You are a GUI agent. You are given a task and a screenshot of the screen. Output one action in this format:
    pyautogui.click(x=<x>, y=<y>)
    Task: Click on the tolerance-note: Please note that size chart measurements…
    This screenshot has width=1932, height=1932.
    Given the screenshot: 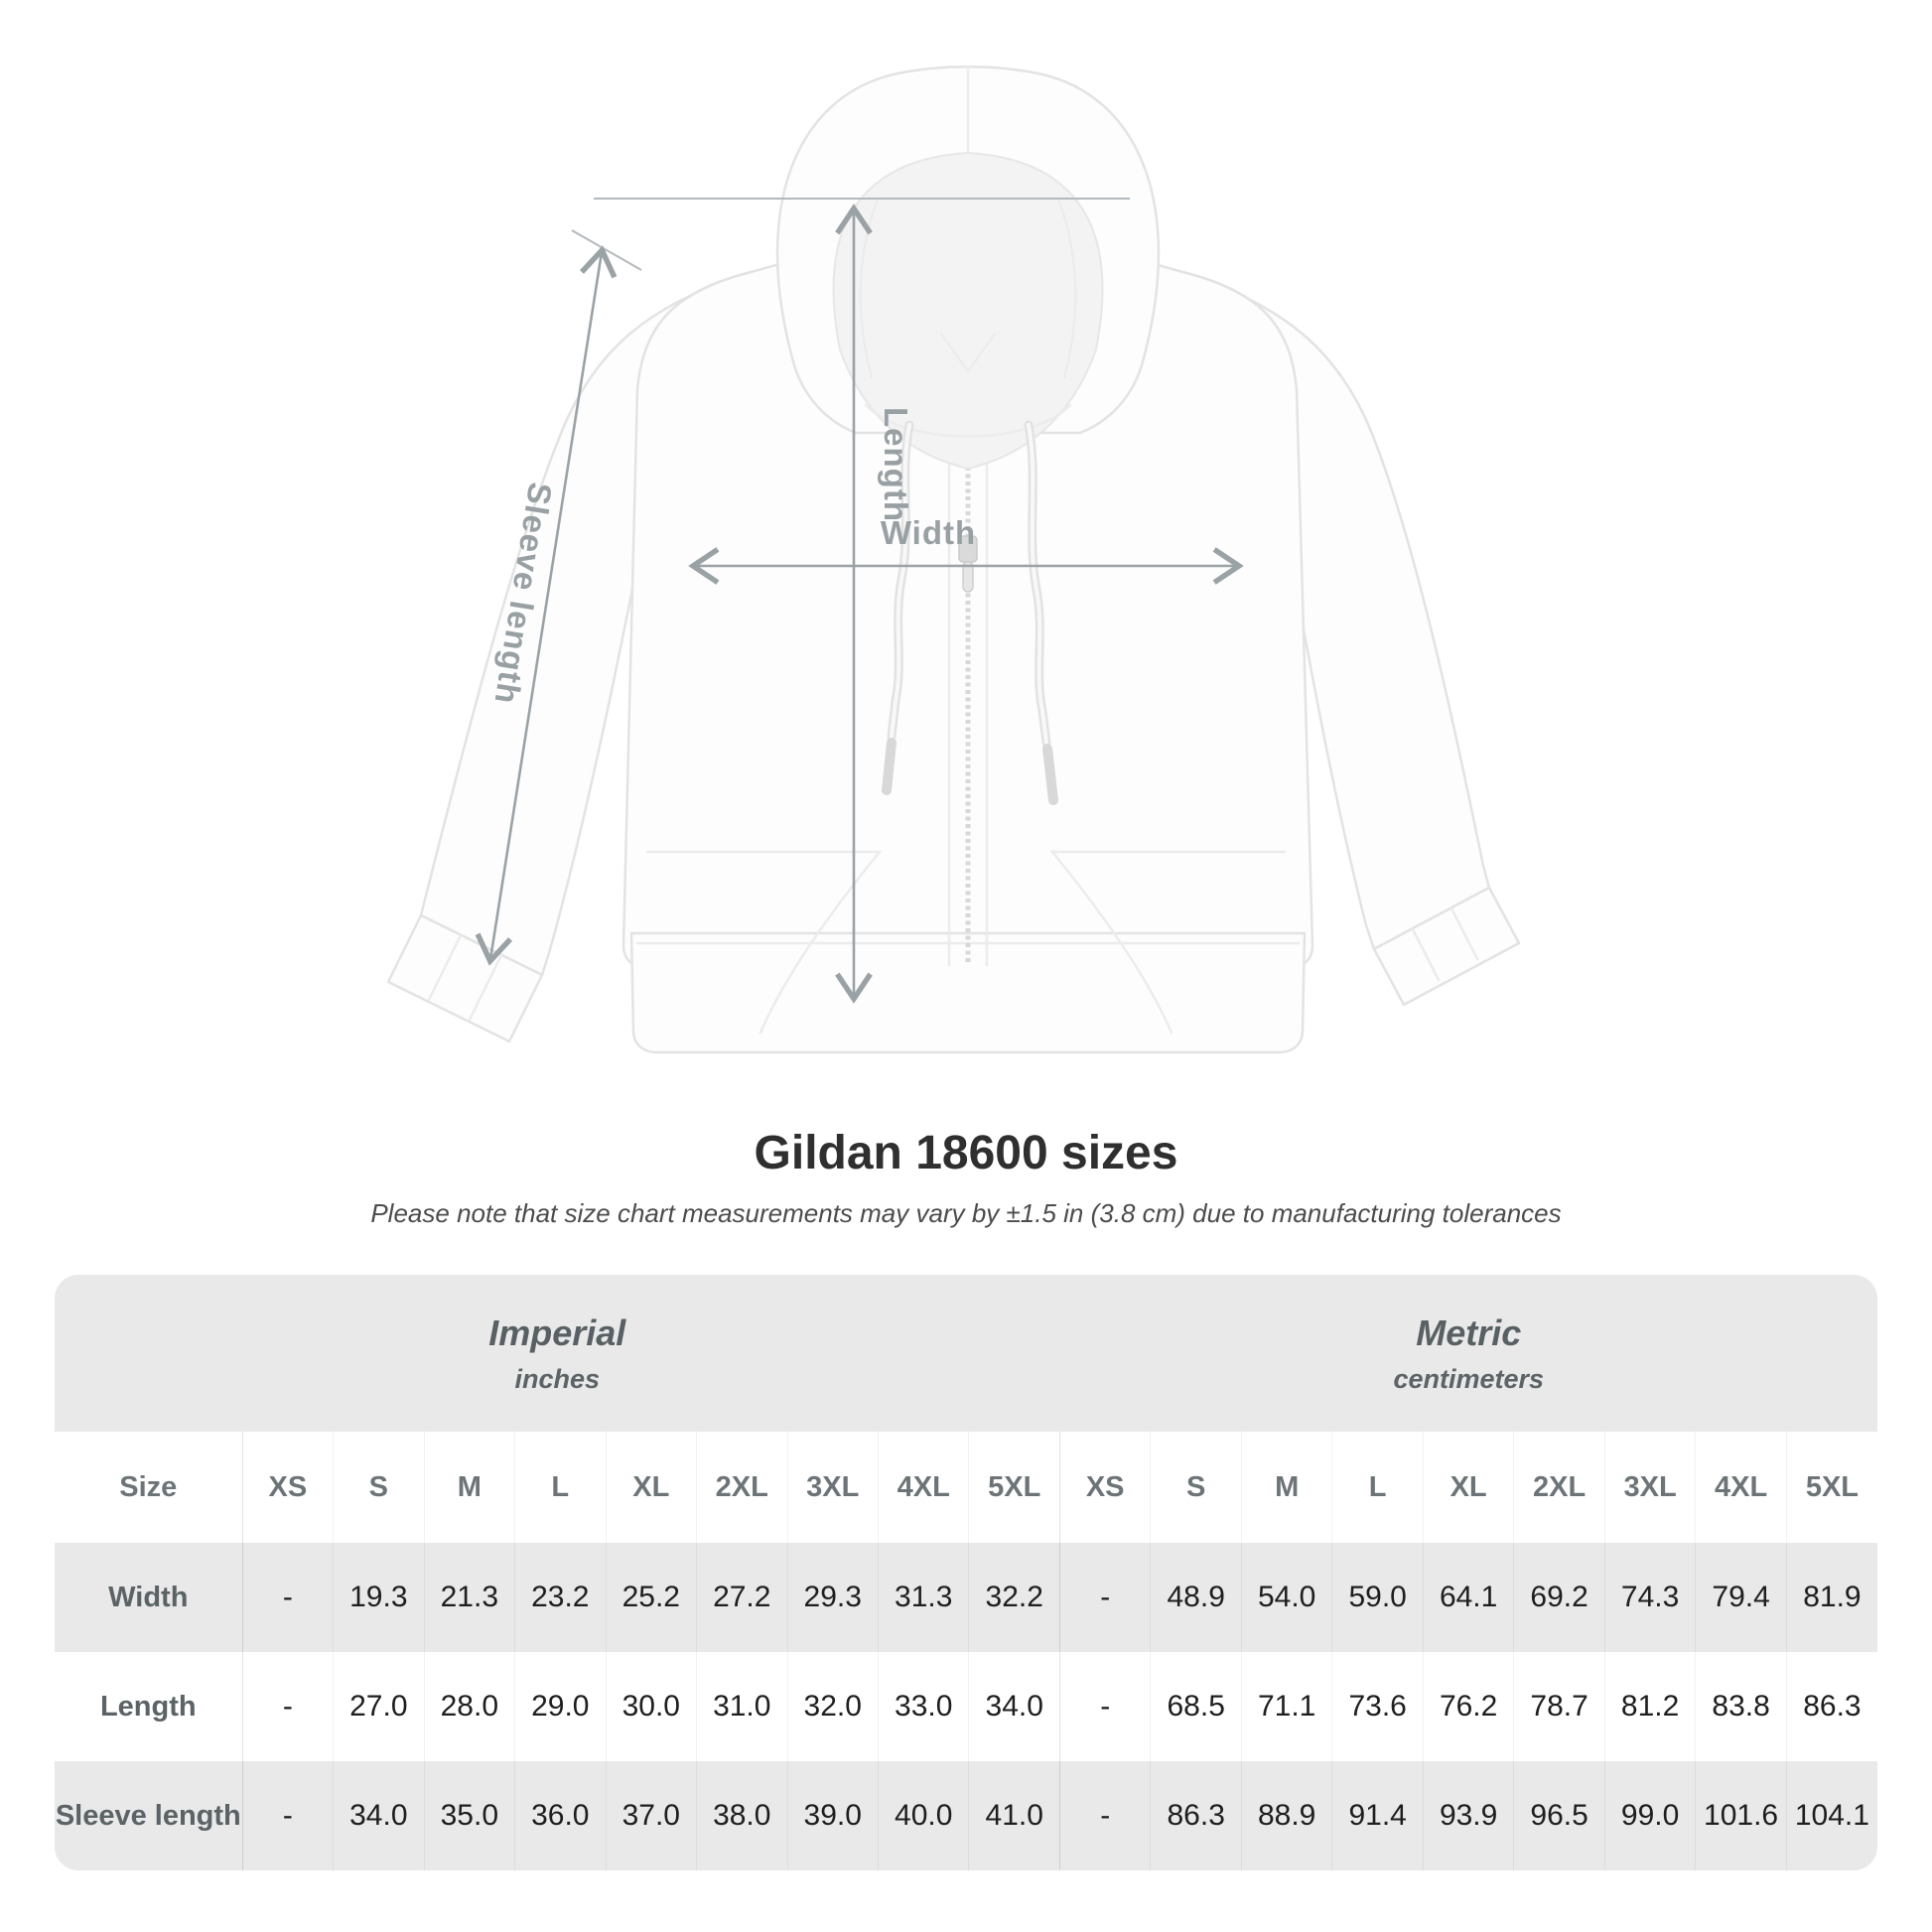 What is the action you would take?
    pyautogui.click(x=966, y=1213)
    